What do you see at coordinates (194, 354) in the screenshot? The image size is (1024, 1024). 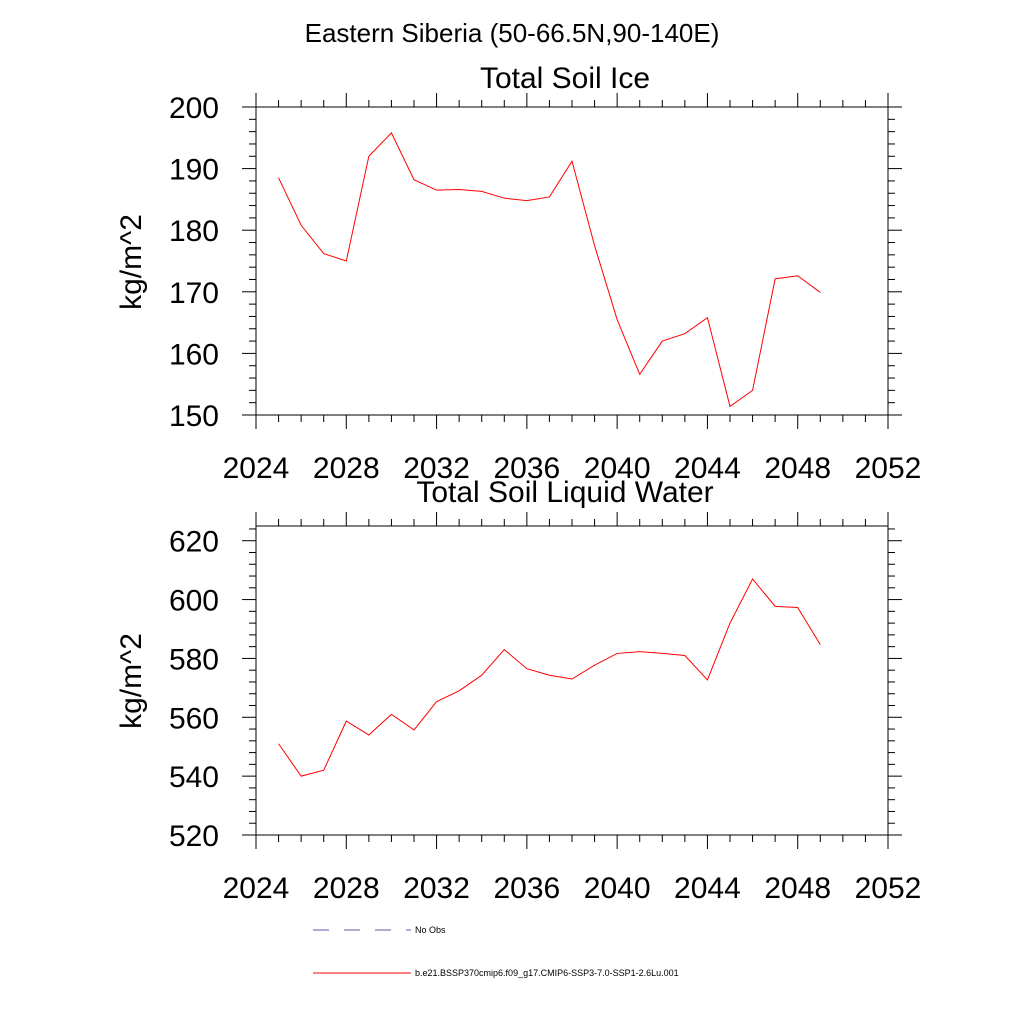 I see `y-tick-label: 160` at bounding box center [194, 354].